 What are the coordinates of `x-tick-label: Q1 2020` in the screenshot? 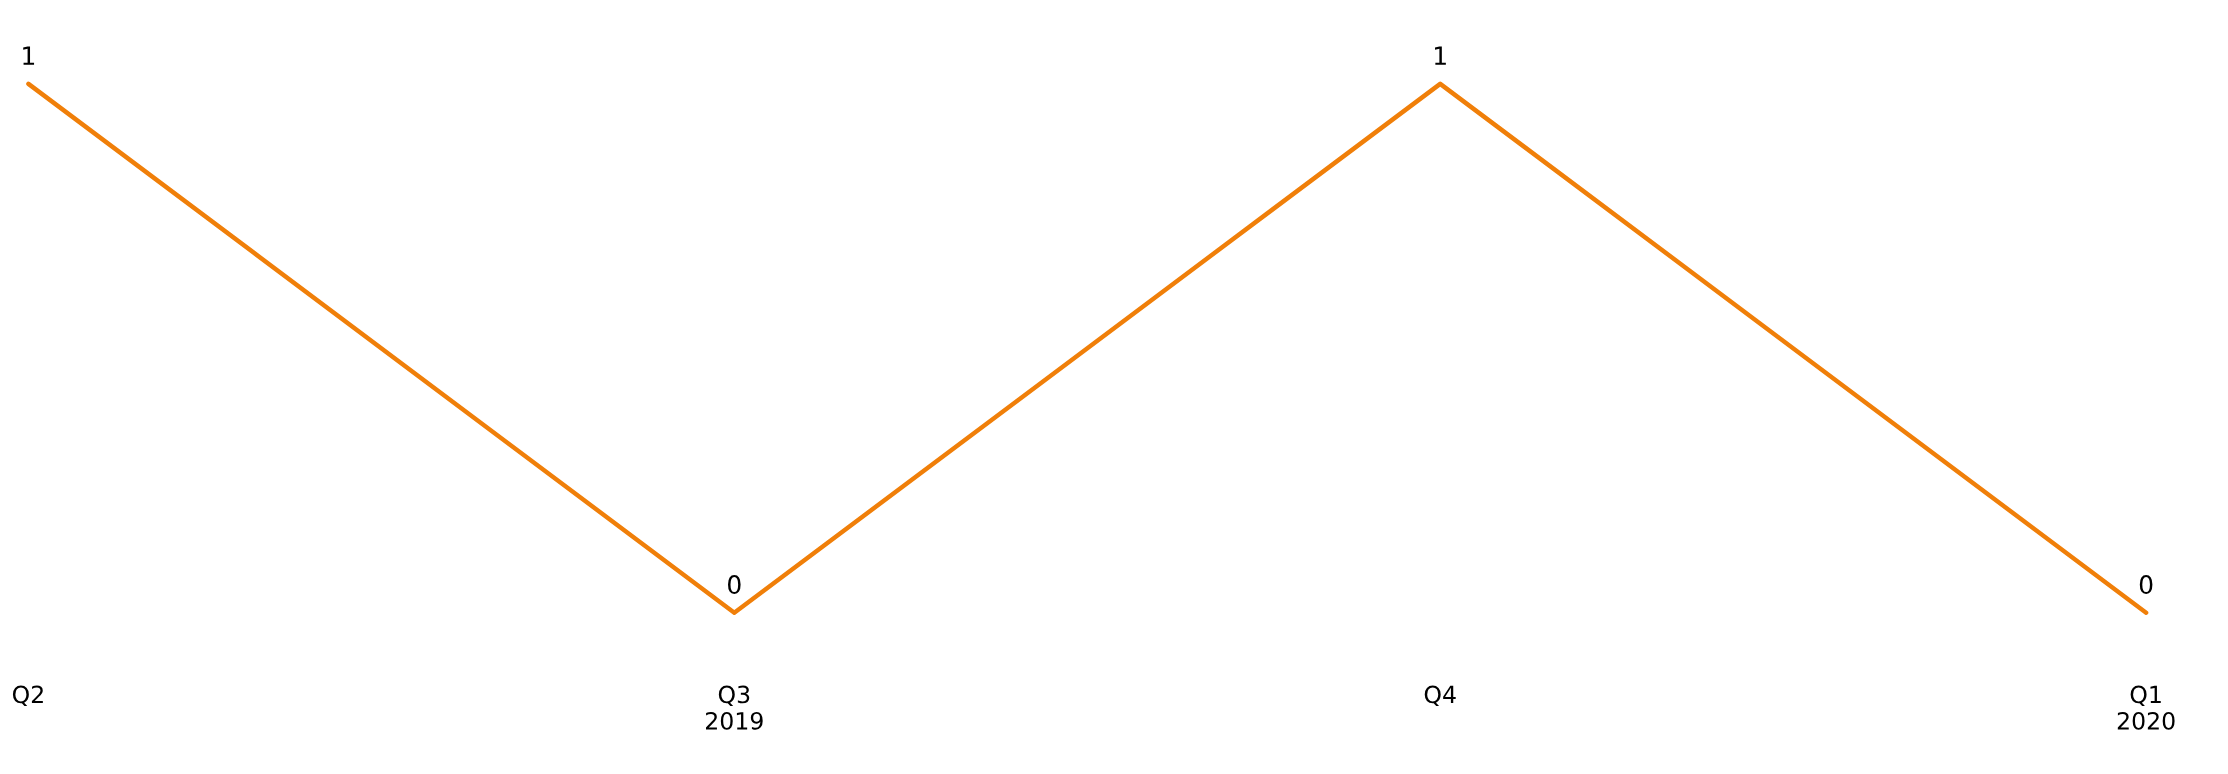 It's located at (2146, 707).